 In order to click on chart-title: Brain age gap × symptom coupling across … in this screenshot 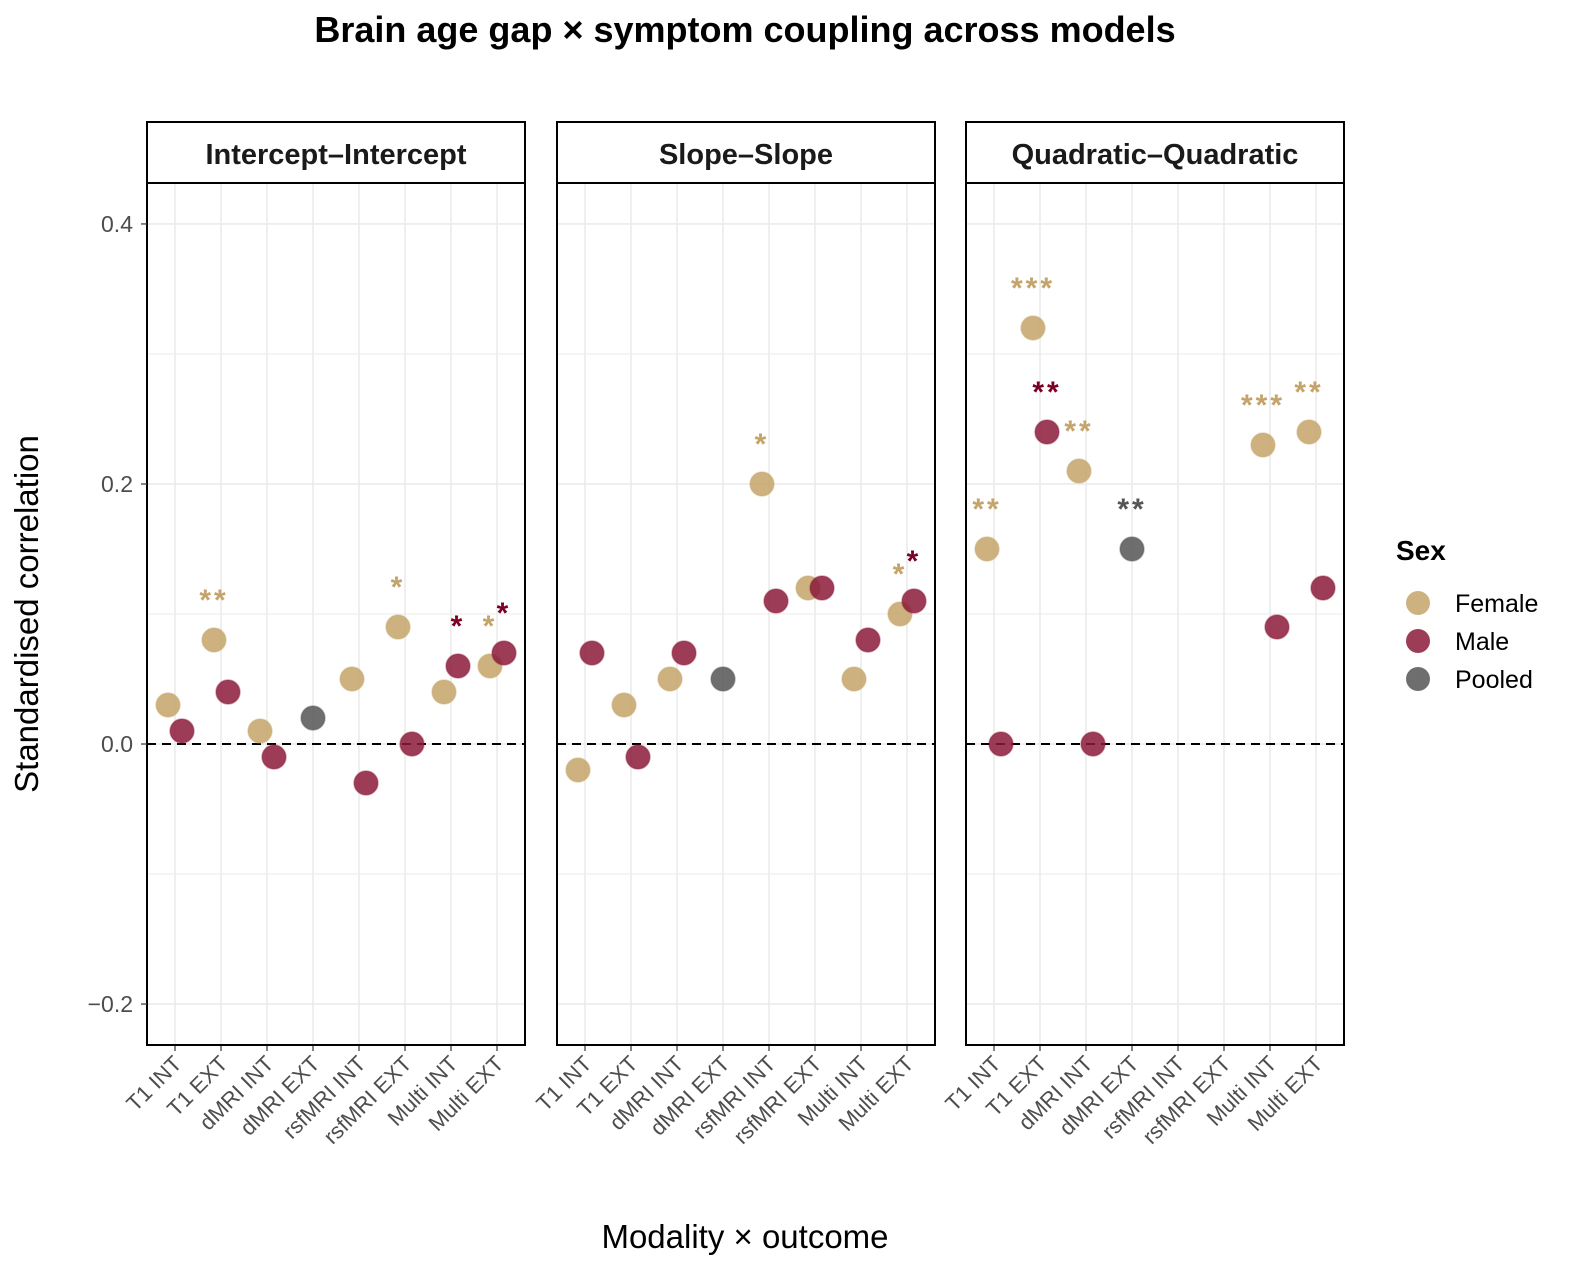, I will do `click(744, 29)`.